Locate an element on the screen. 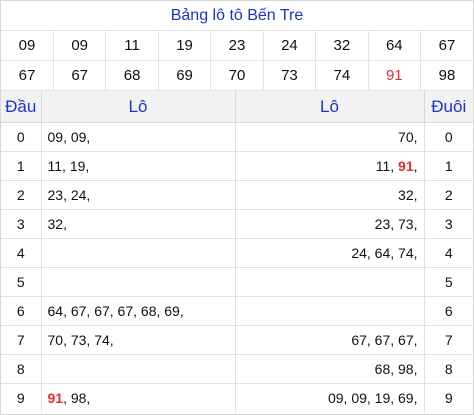 This screenshot has width=474, height=415. lo-text: 67, 67, 67, is located at coordinates (384, 340).